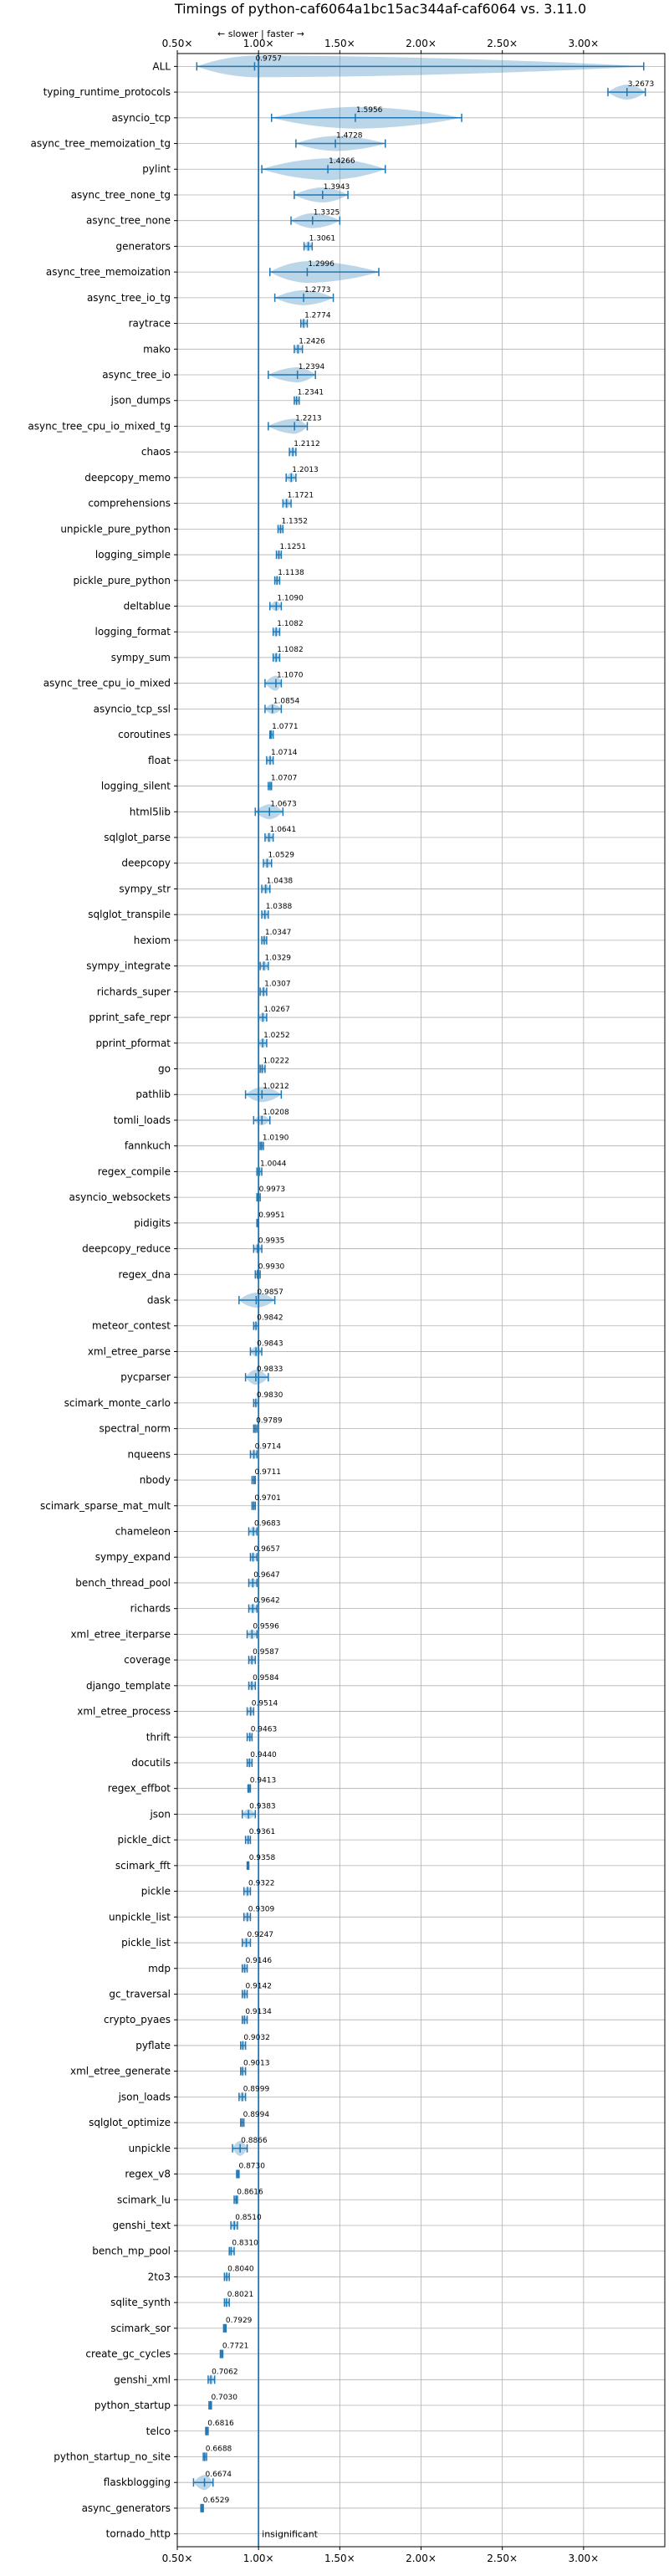 Image resolution: width=669 pixels, height=2576 pixels. I want to click on x-tick-label-bottom: 1.50×, so click(339, 2559).